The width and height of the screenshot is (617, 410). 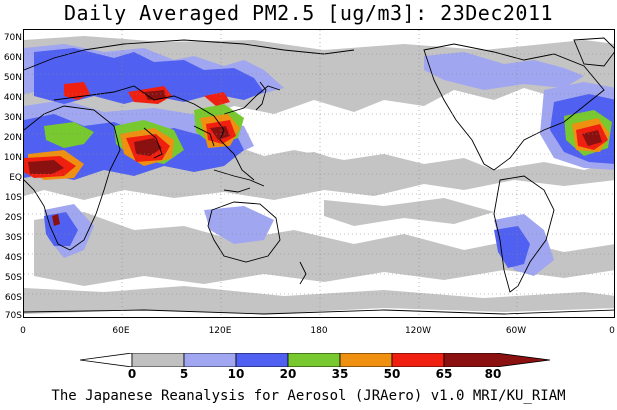 I want to click on lat-label: 30N, so click(x=12, y=118).